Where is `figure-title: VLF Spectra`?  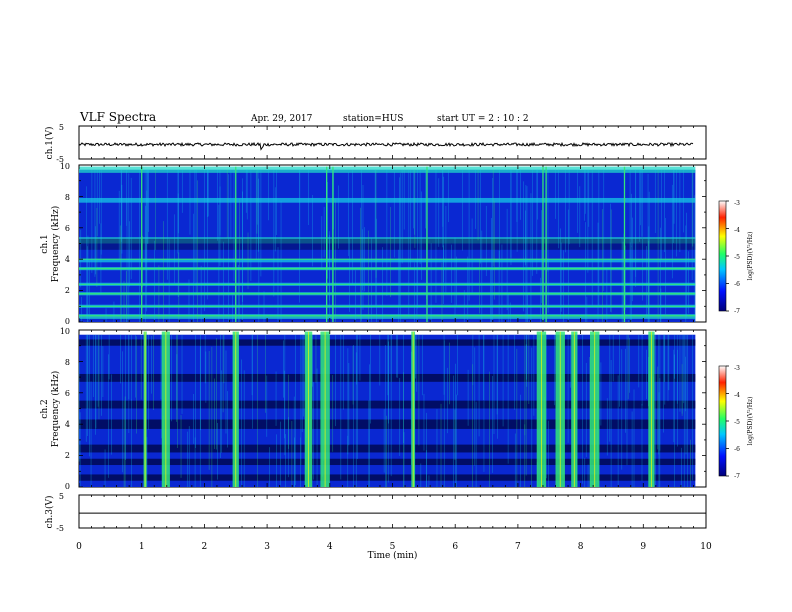 figure-title: VLF Spectra is located at coordinates (118, 117).